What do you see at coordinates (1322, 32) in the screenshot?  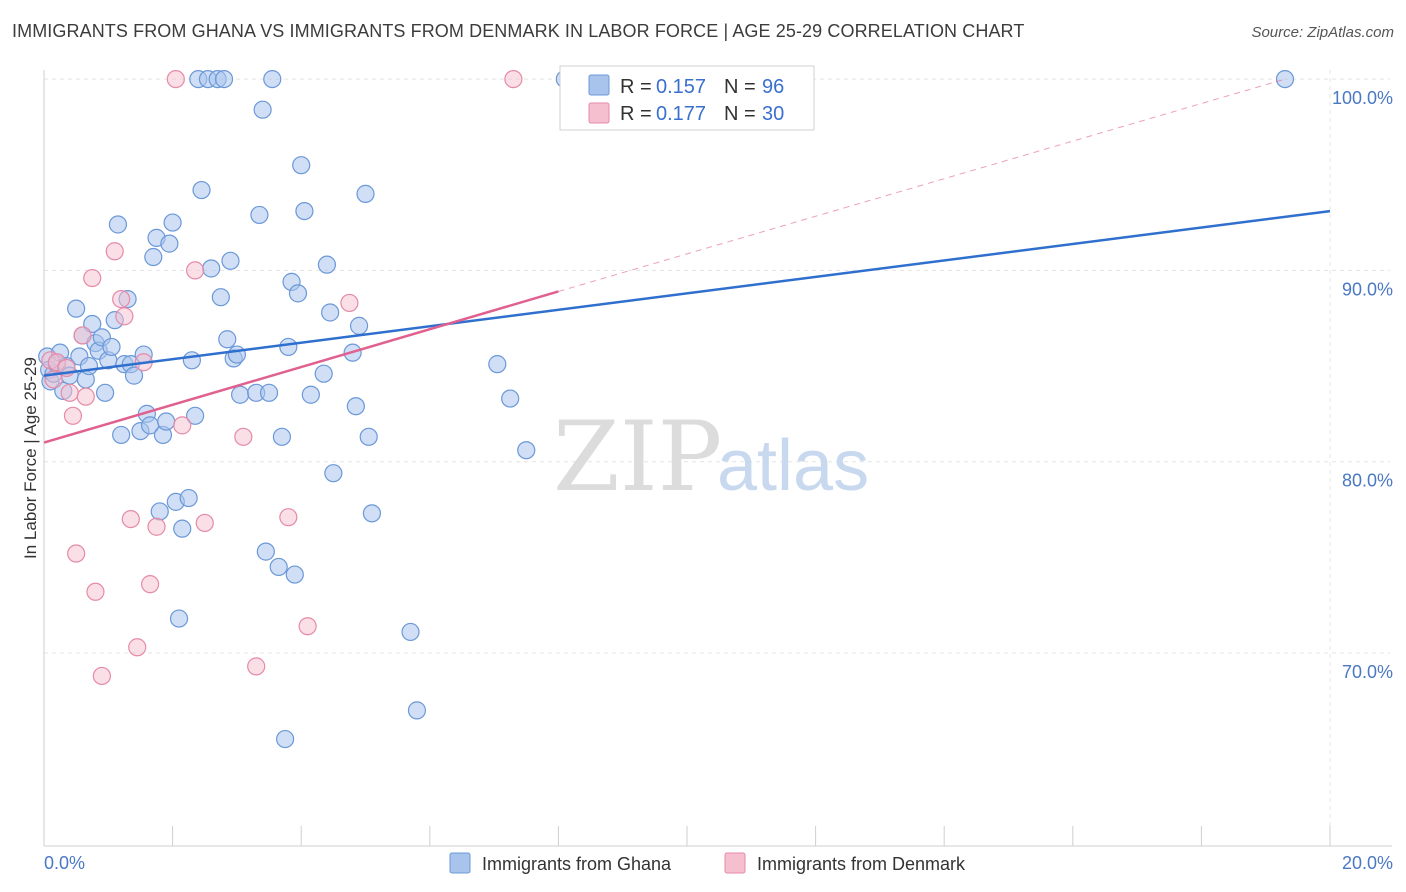 I see `source-credit: Source: ZipAtlas.com` at bounding box center [1322, 32].